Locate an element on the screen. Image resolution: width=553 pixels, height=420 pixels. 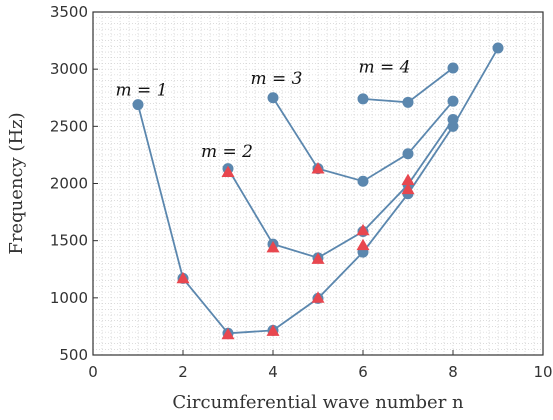
y-axis-label: Frequency (Hz) is located at coordinates (16, 183).